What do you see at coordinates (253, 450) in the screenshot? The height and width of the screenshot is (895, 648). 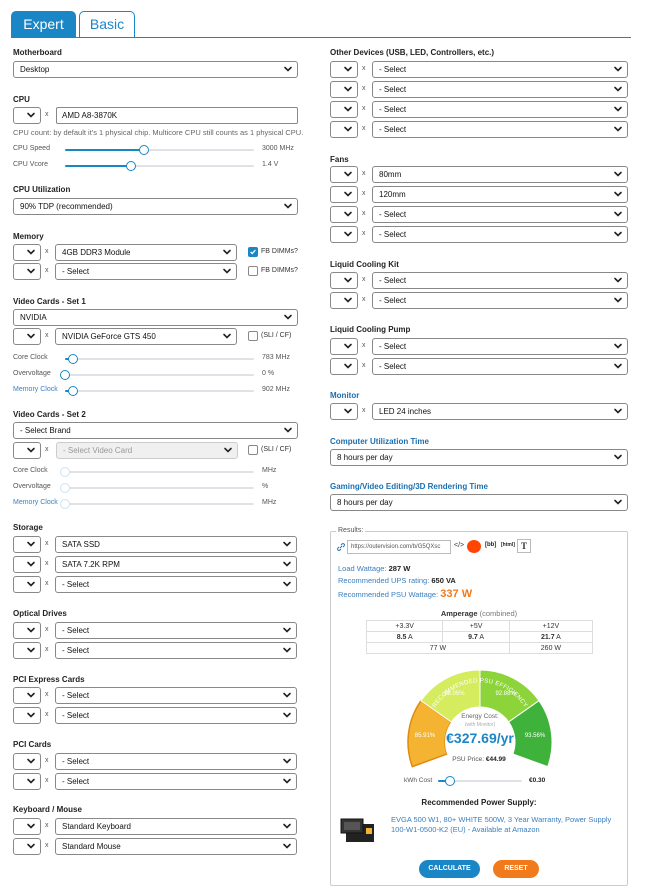 I see `video-set2-sli-checkbox` at bounding box center [253, 450].